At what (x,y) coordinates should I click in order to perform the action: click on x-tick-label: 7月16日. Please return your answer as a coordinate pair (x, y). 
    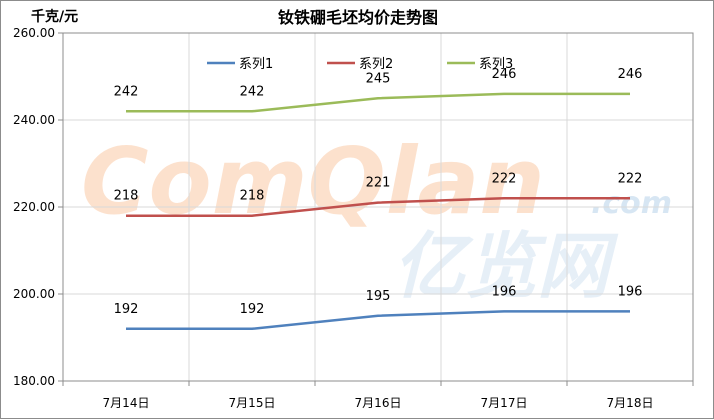
    Looking at the image, I should click on (378, 403).